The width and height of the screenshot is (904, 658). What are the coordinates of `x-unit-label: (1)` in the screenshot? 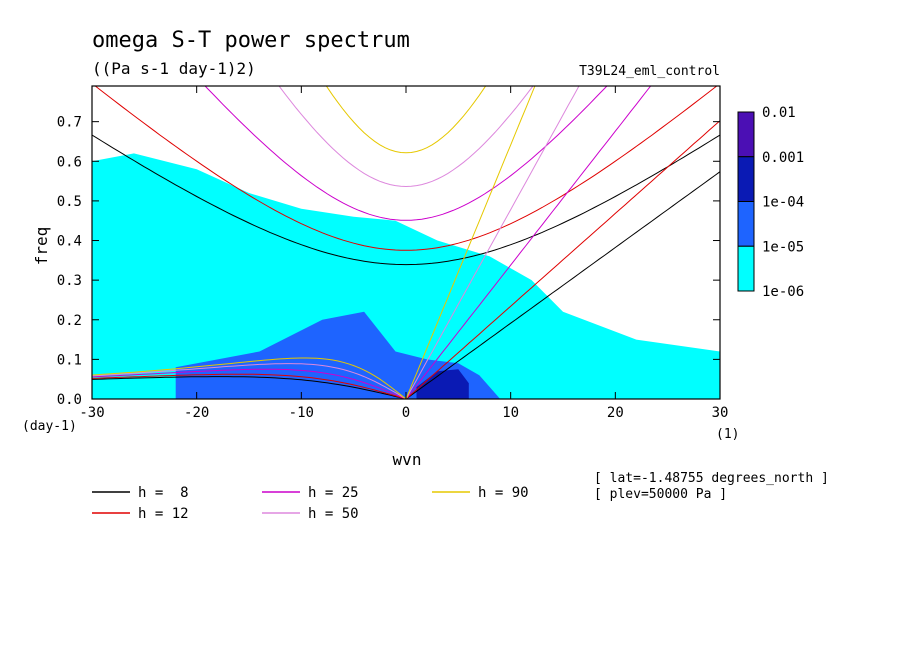 It's located at (727, 434).